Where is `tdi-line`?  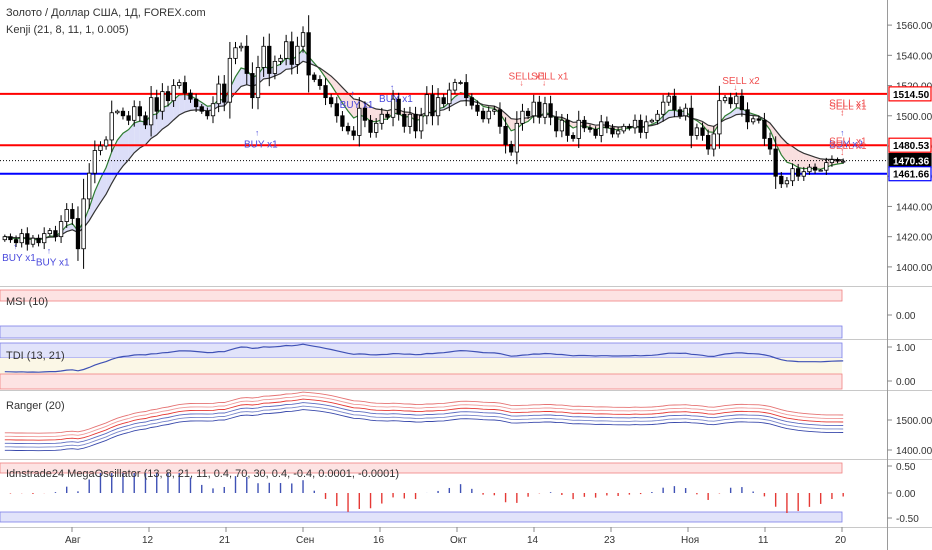
tdi-line is located at coordinates (424, 358).